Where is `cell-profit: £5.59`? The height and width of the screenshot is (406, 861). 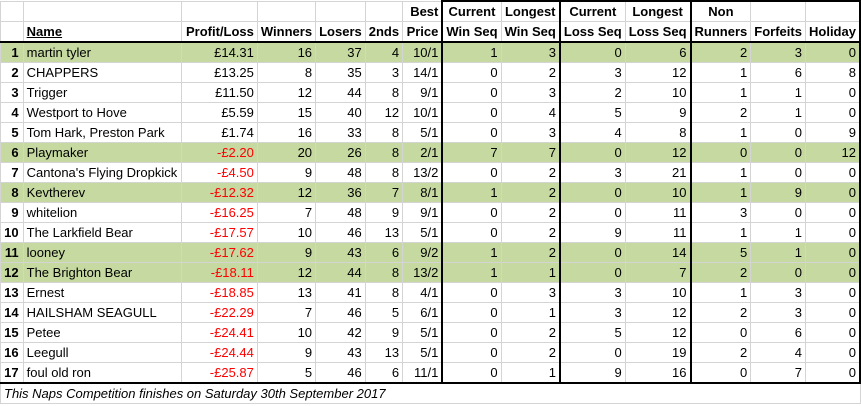 cell-profit: £5.59 is located at coordinates (219, 112).